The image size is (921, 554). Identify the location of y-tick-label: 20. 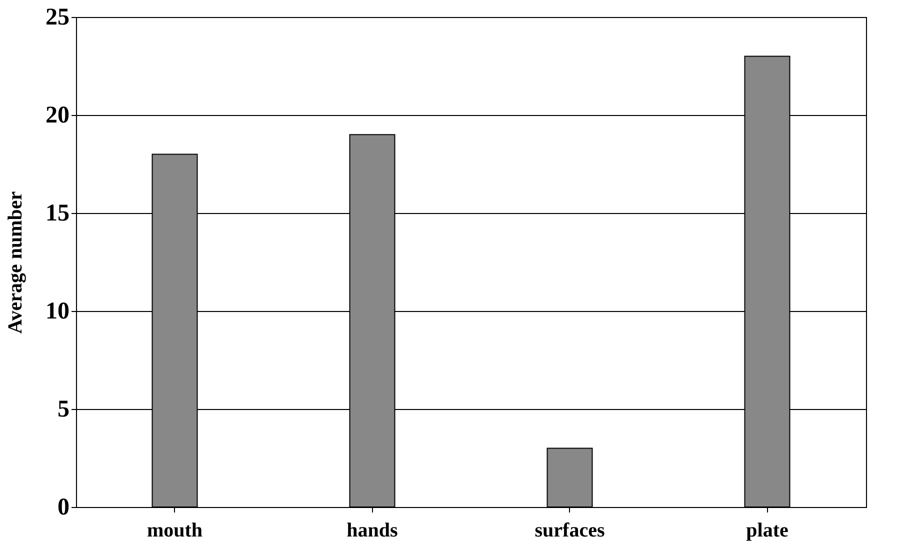
(58, 115).